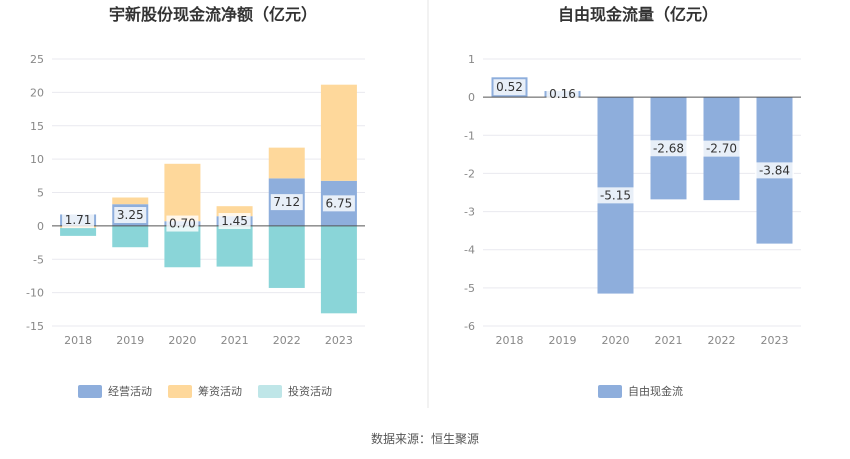 This screenshot has height=459, width=850. I want to click on cashflow-data-label: 7.12, so click(286, 202).